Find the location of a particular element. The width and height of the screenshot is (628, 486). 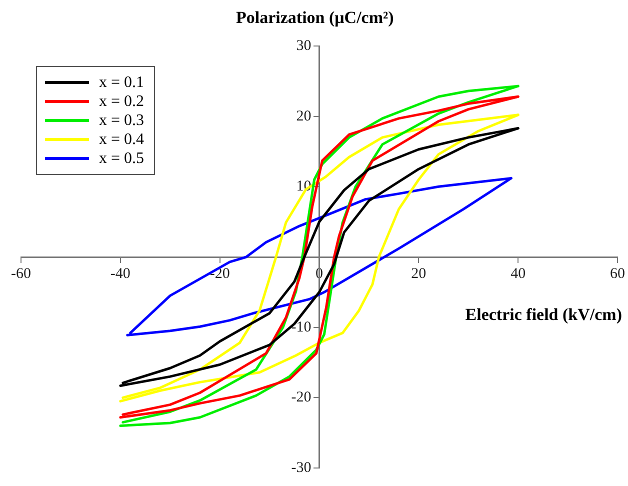

y-tick-label: -10 is located at coordinates (301, 327).